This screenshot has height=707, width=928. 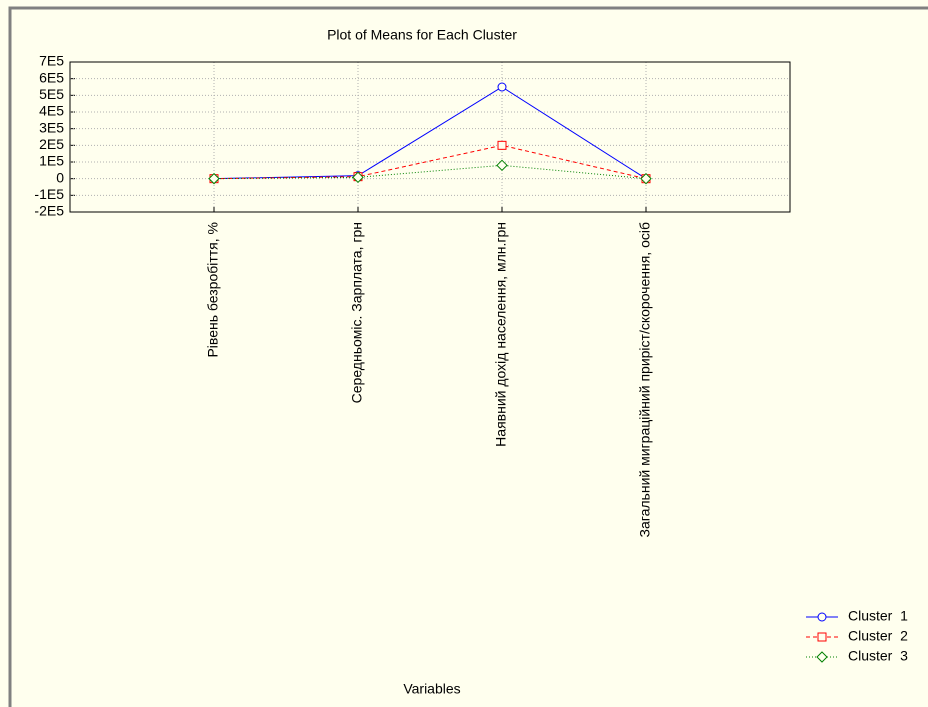 What do you see at coordinates (51, 161) in the screenshot?
I see `y-tick-label: 1E5` at bounding box center [51, 161].